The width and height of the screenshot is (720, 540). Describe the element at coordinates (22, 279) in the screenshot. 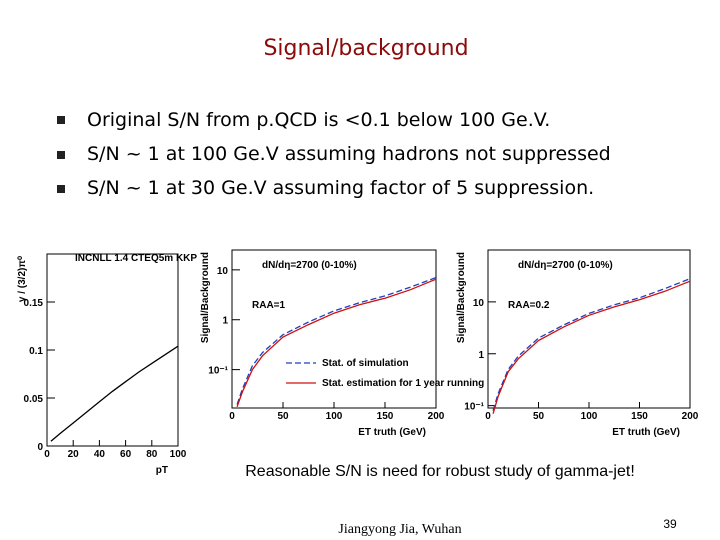

I see `y-axis-label: γ / (3/2)π⁰` at that location.